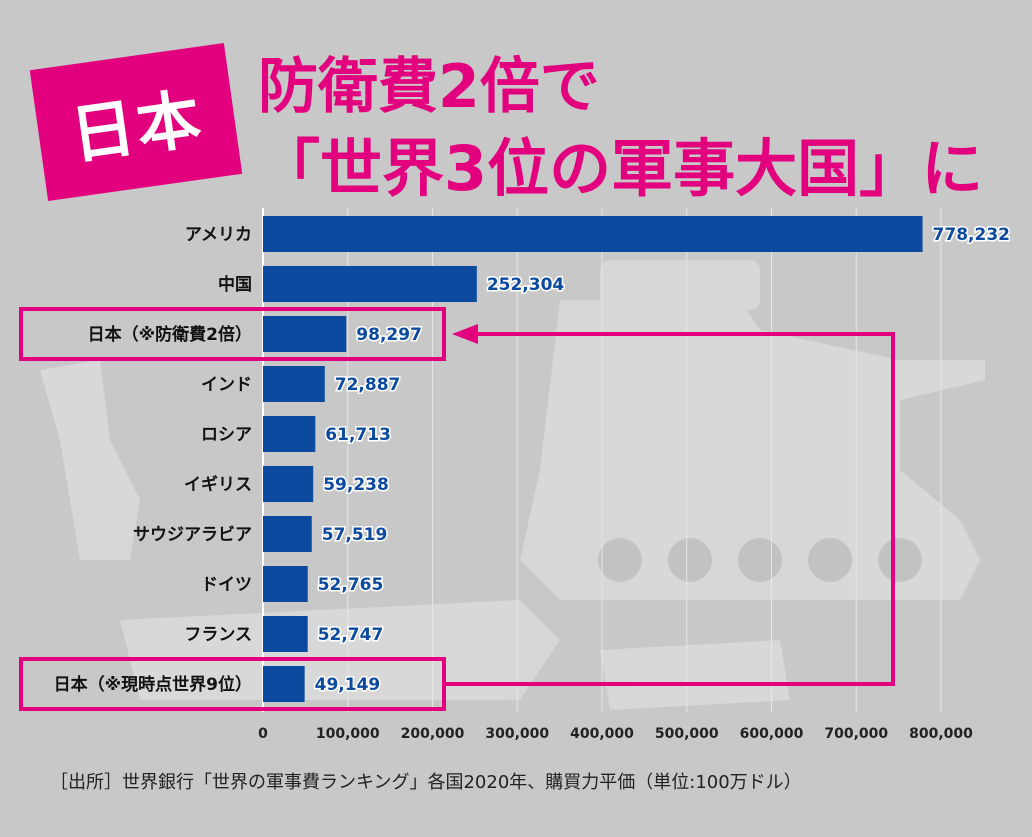  I want to click on x-tick-label: 200,000, so click(433, 734).